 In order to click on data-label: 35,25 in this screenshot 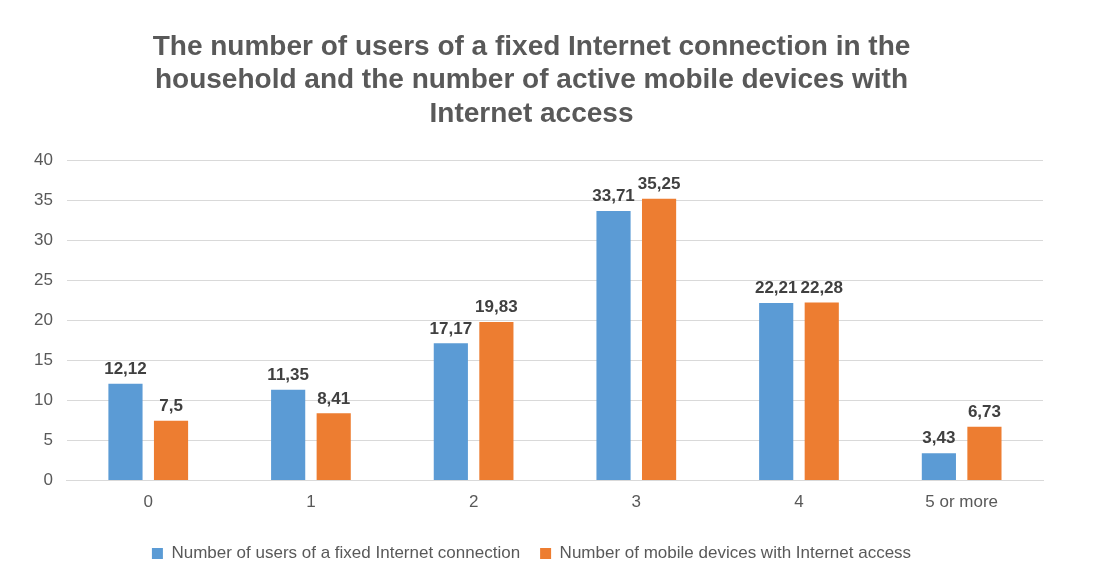, I will do `click(659, 183)`.